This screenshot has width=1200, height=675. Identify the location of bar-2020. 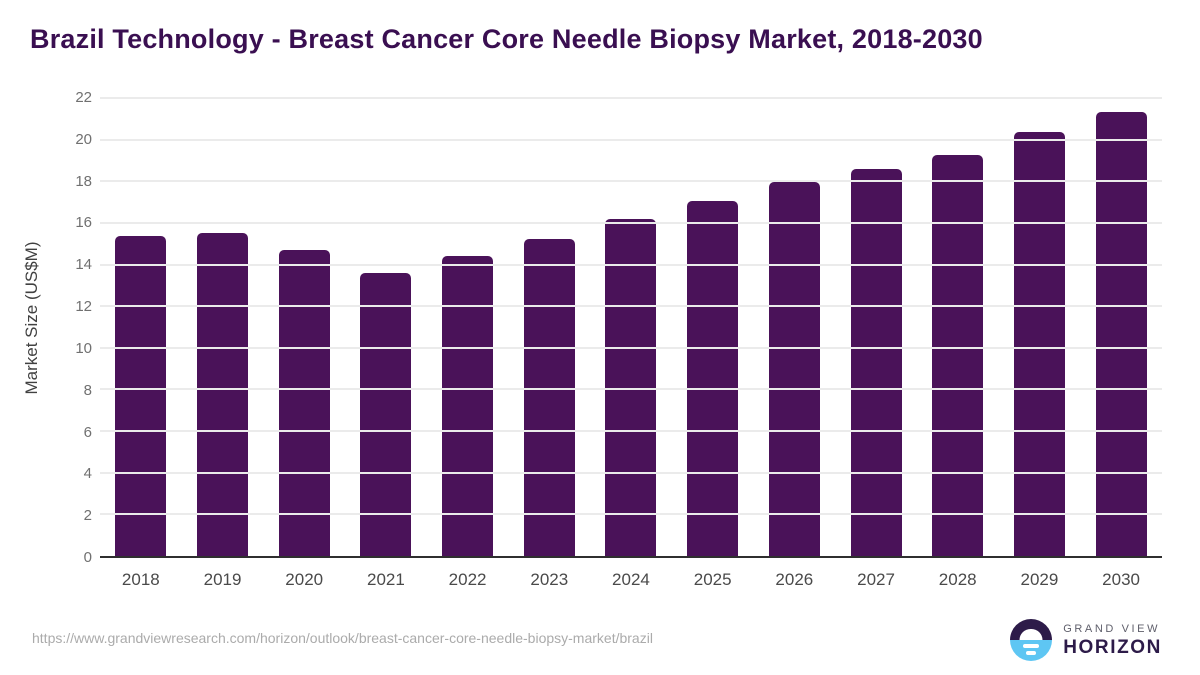
(304, 402).